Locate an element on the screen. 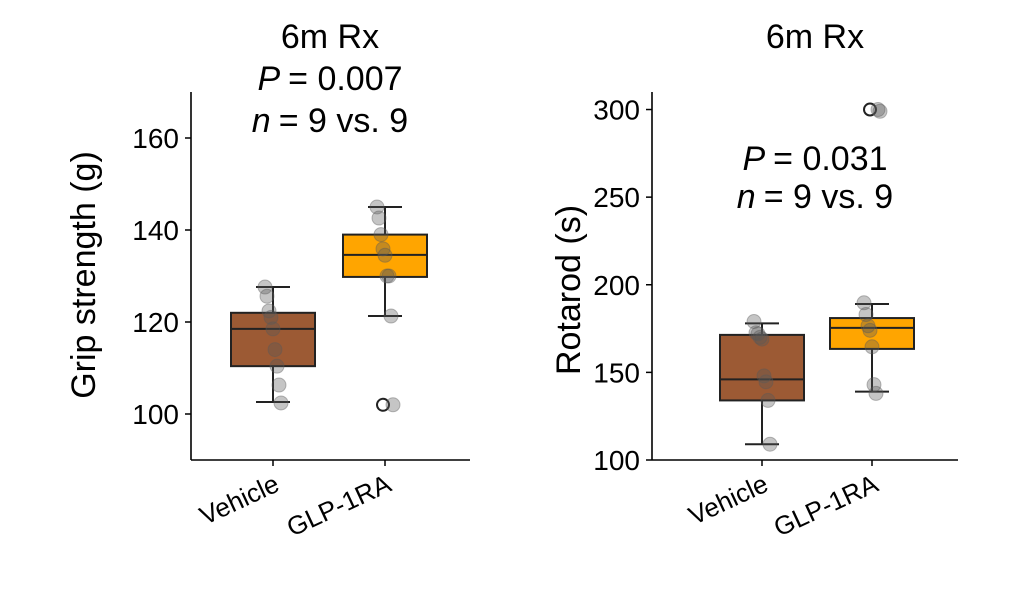 The width and height of the screenshot is (1024, 610). p-value: = 0.007 is located at coordinates (345, 79).